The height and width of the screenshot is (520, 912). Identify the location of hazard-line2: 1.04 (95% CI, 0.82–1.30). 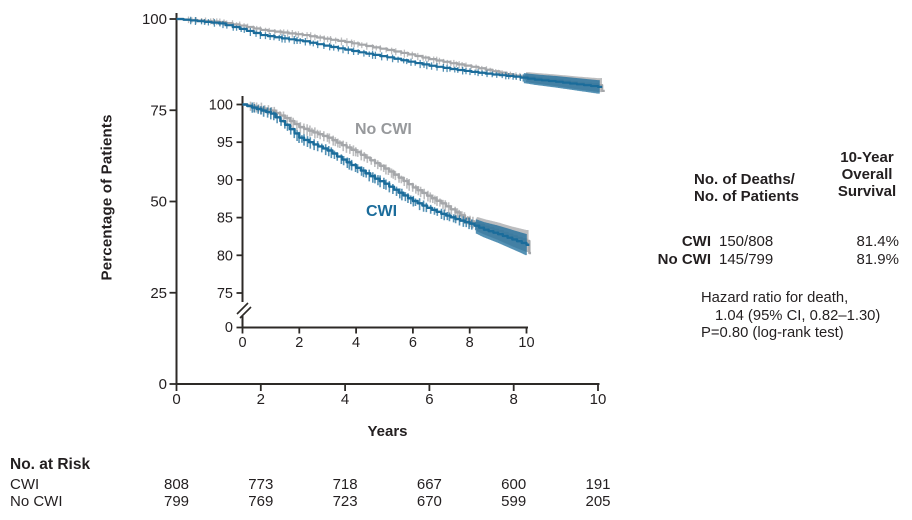
(798, 315).